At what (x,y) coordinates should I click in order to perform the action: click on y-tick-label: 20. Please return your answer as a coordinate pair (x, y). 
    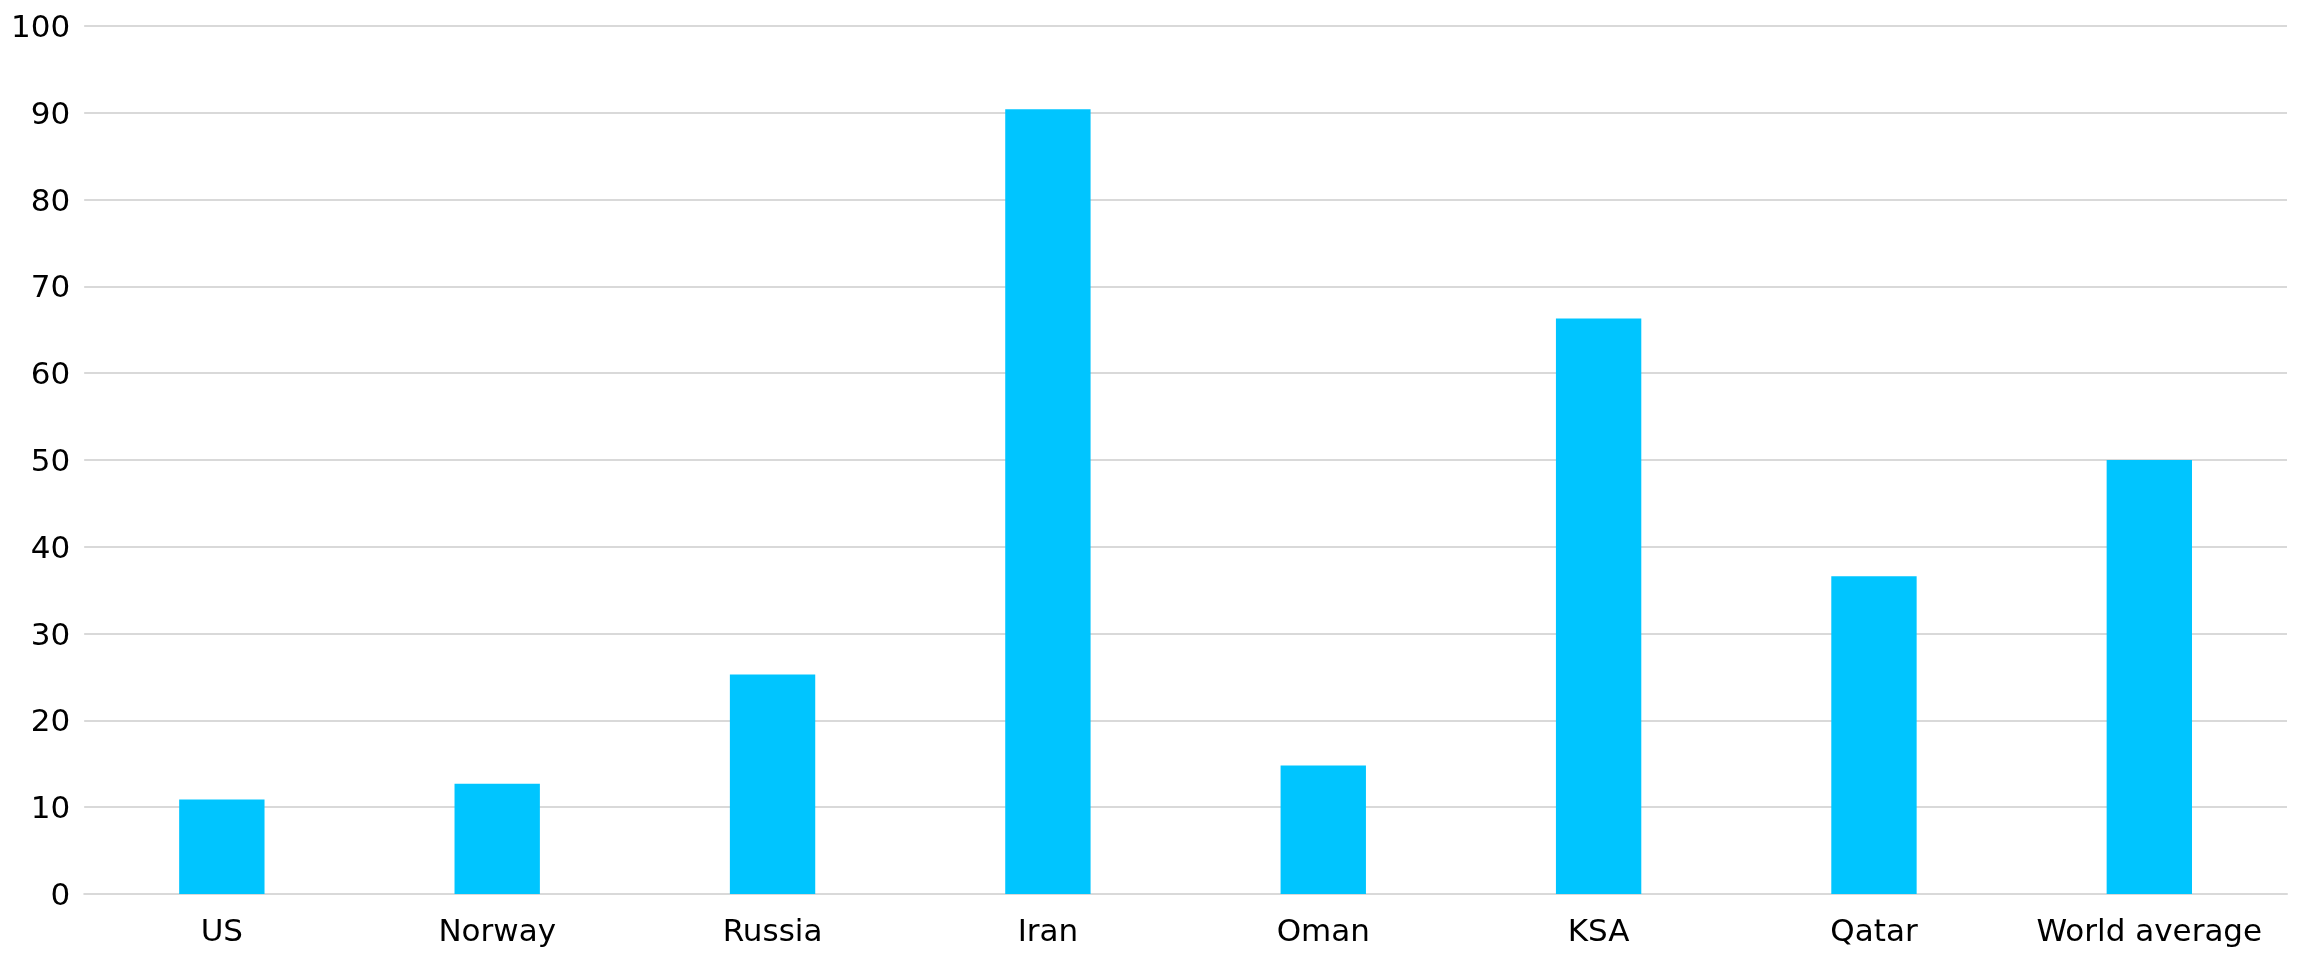
    Looking at the image, I should click on (50, 720).